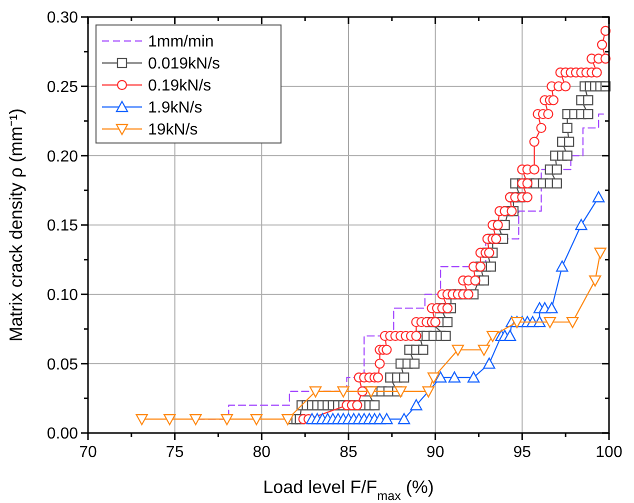 The image size is (634, 503). I want to click on x-tick-label: 90, so click(435, 452).